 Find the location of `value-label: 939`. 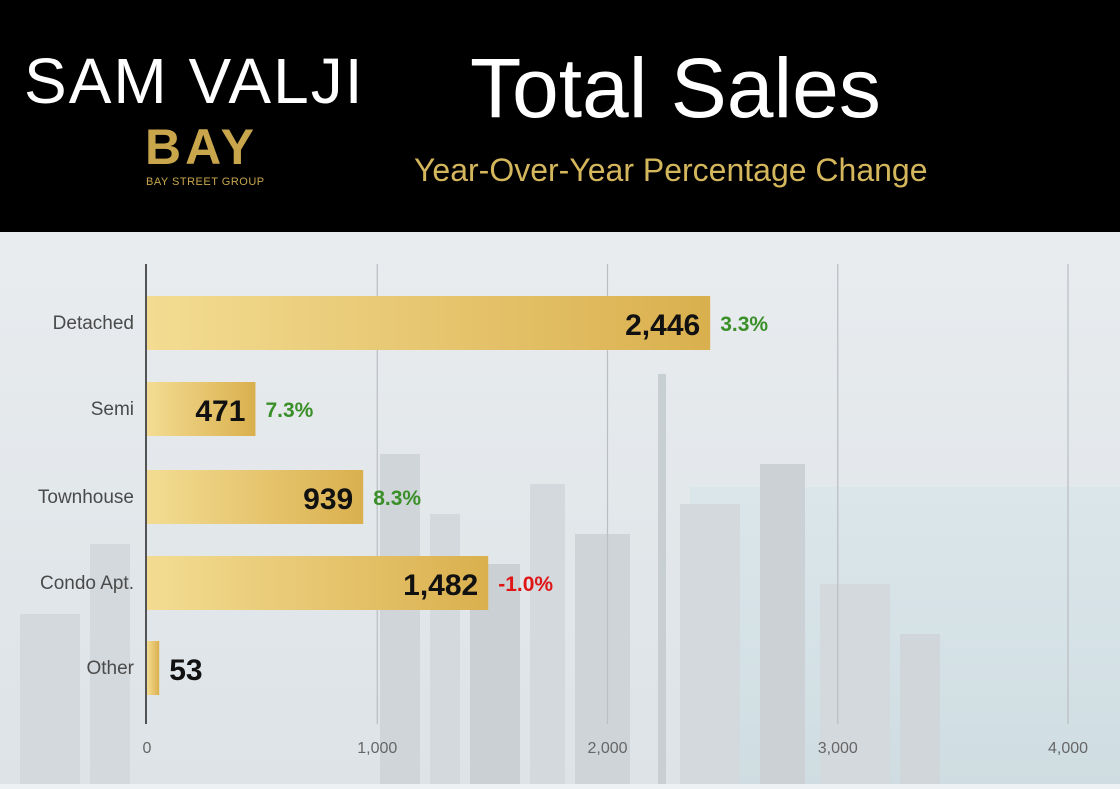

value-label: 939 is located at coordinates (328, 499).